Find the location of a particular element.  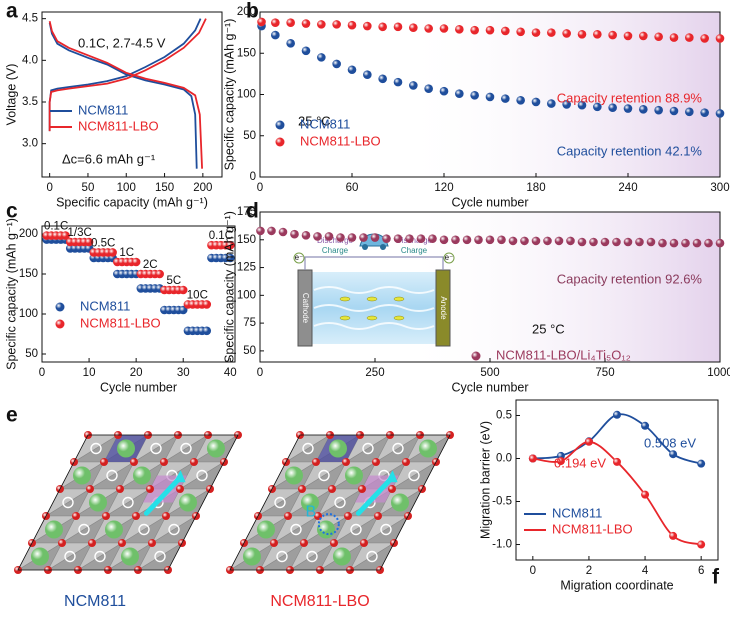

panel-label: f is located at coordinates (716, 577).